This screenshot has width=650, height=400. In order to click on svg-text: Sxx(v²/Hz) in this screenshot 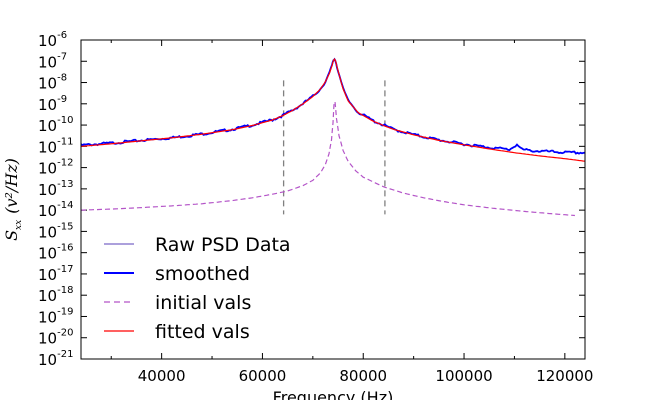, I will do `click(13, 199)`.